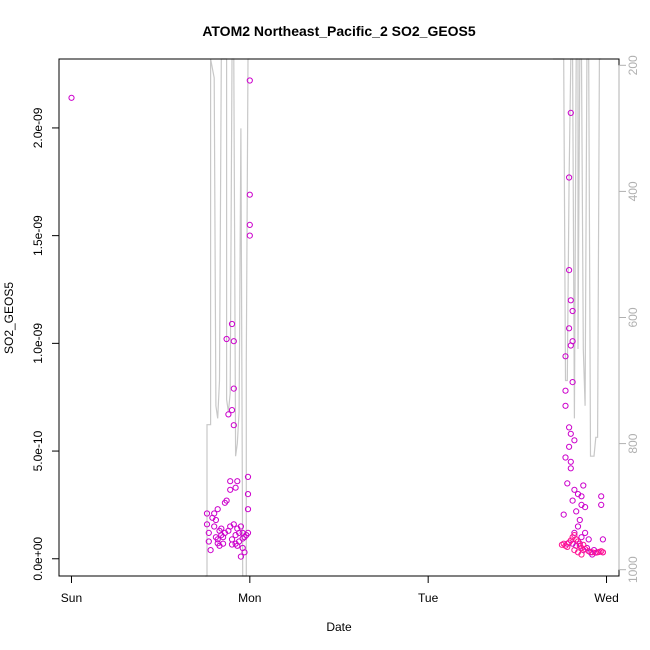 This screenshot has width=650, height=650. I want to click on chart-title: ATOM2 Northeast_Pacific_2 SO2_GEOS5, so click(339, 31).